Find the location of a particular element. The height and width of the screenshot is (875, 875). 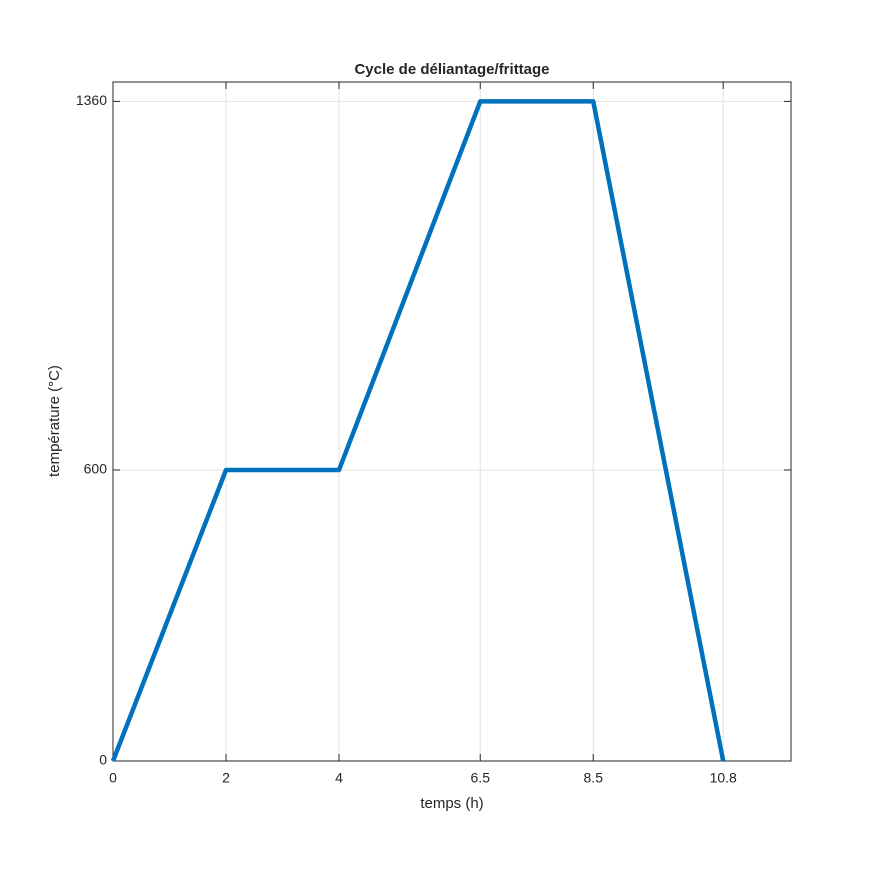

y-tick-label: 0 is located at coordinates (103, 760).